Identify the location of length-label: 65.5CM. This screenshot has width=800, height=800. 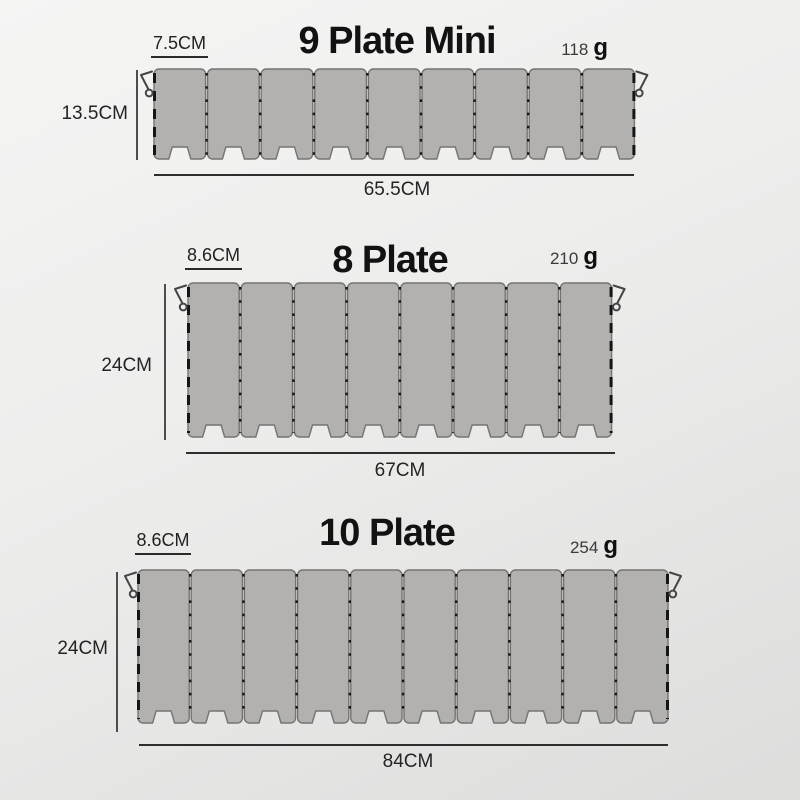
(397, 189).